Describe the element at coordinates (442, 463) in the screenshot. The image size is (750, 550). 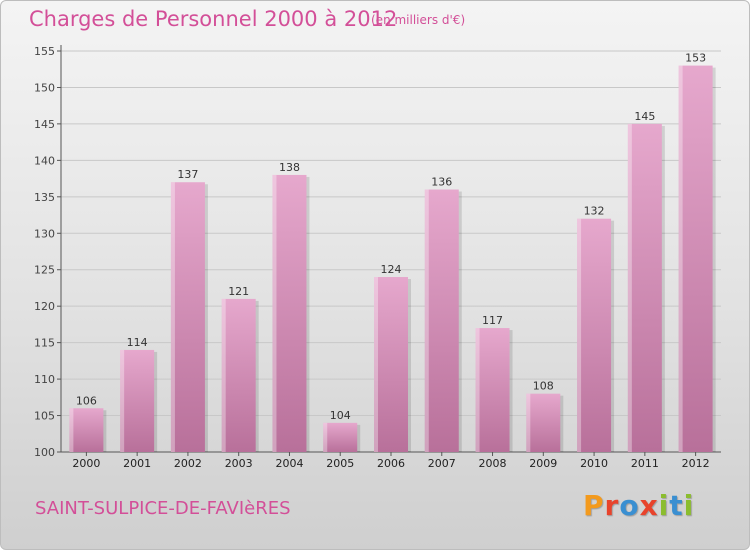
I see `x-tick-label: 2007` at that location.